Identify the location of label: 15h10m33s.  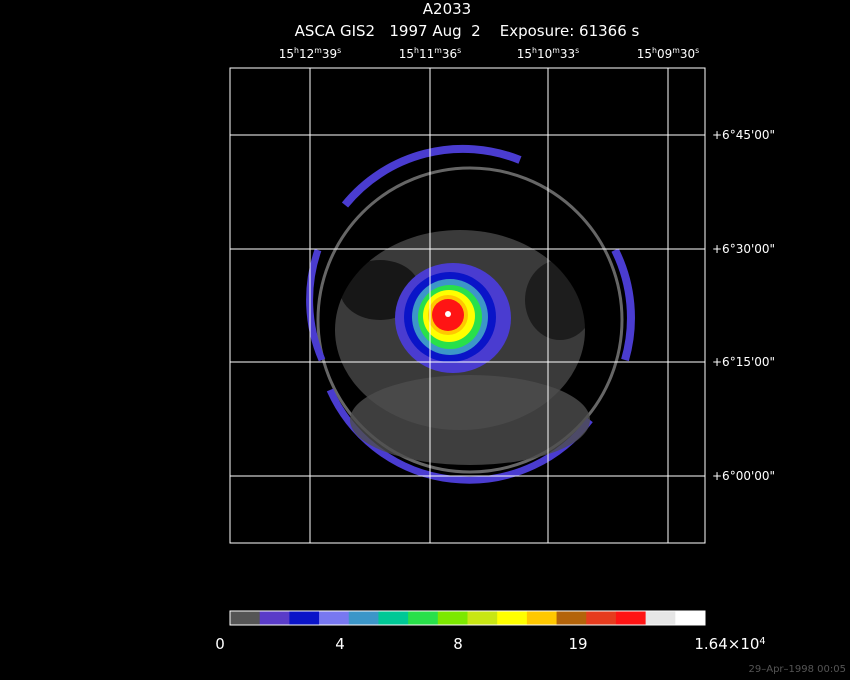
(548, 53).